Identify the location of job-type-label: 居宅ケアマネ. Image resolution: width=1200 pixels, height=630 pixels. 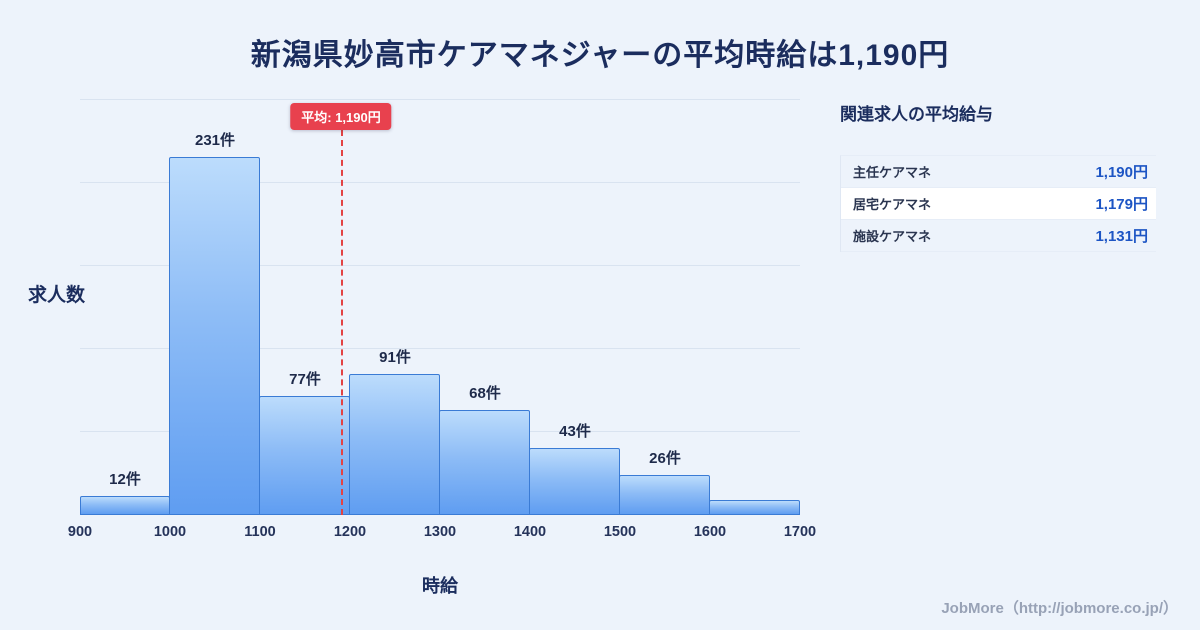
(892, 204).